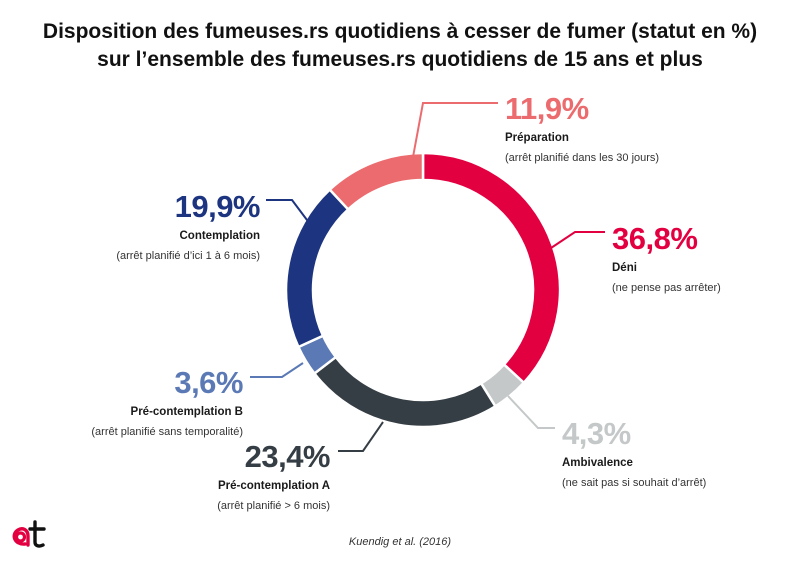 The width and height of the screenshot is (800, 566). What do you see at coordinates (376, 181) in the screenshot?
I see `slice-preparation` at bounding box center [376, 181].